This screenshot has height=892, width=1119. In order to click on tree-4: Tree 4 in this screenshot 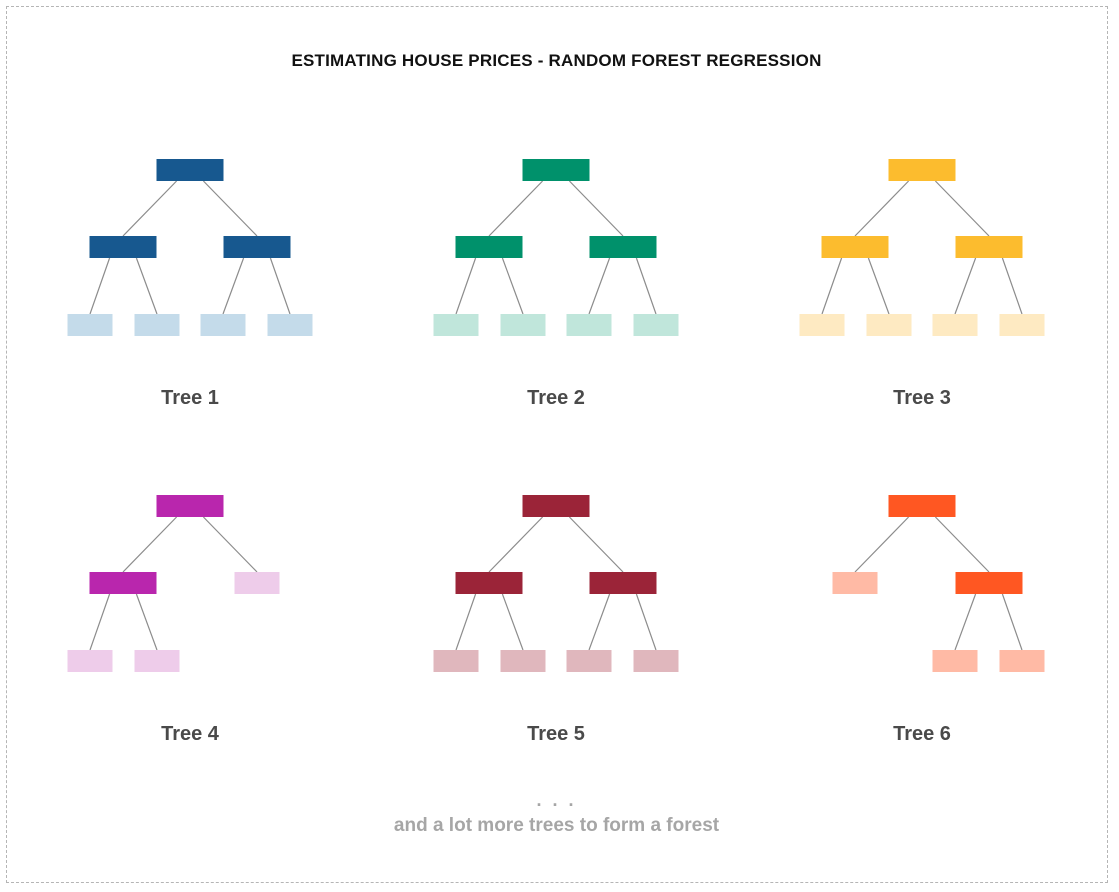, I will do `click(173, 620)`.